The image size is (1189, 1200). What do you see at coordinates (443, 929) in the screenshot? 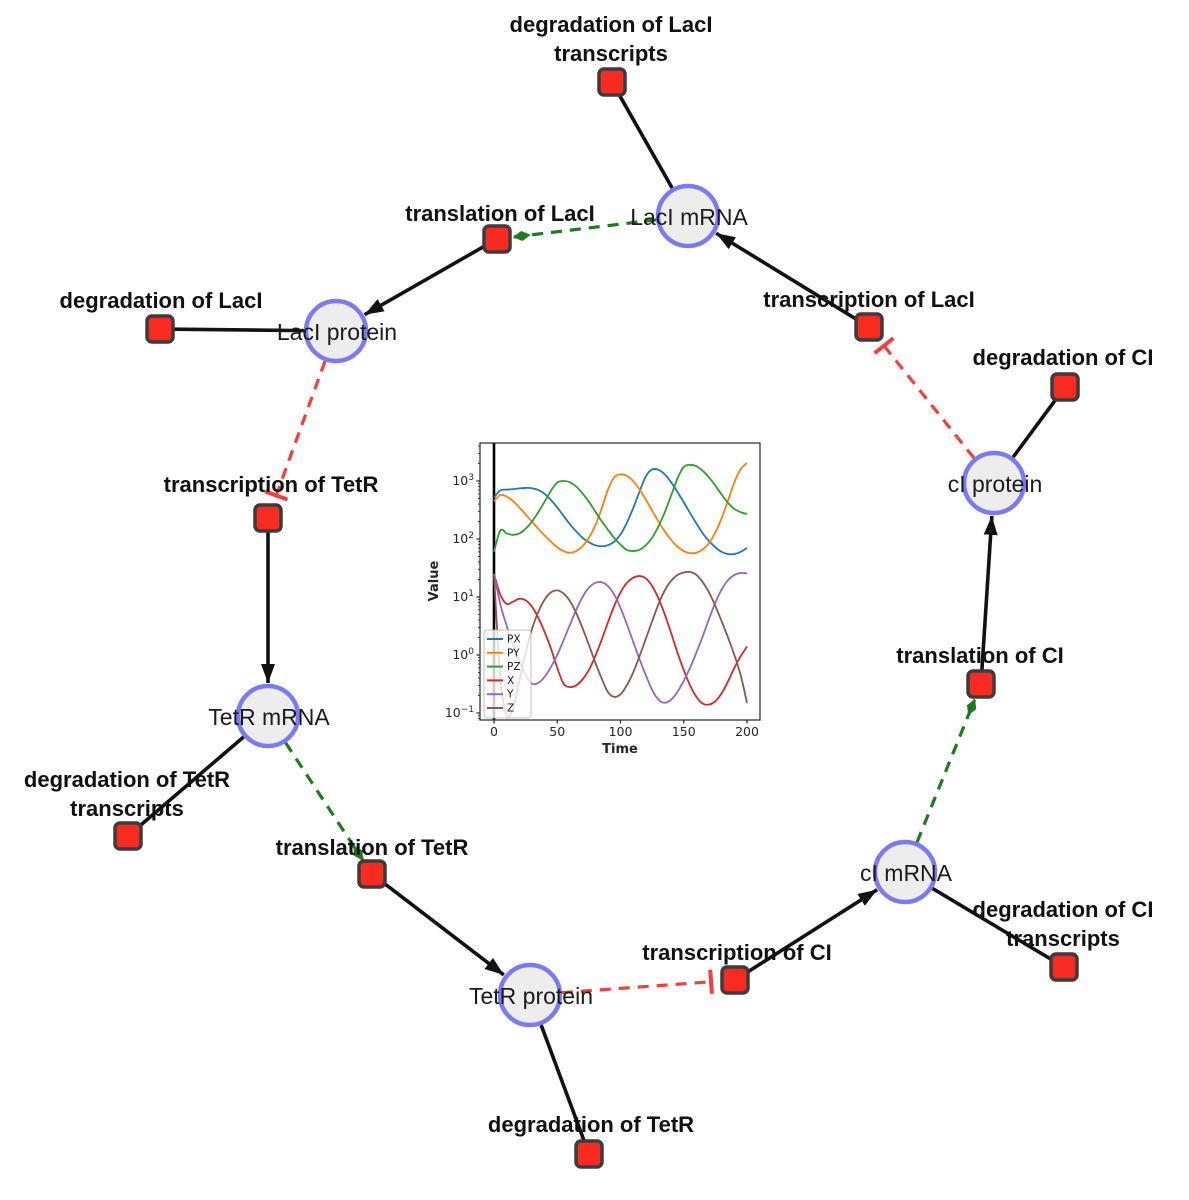
I see `edge-translation-tetr-tetr-protein` at bounding box center [443, 929].